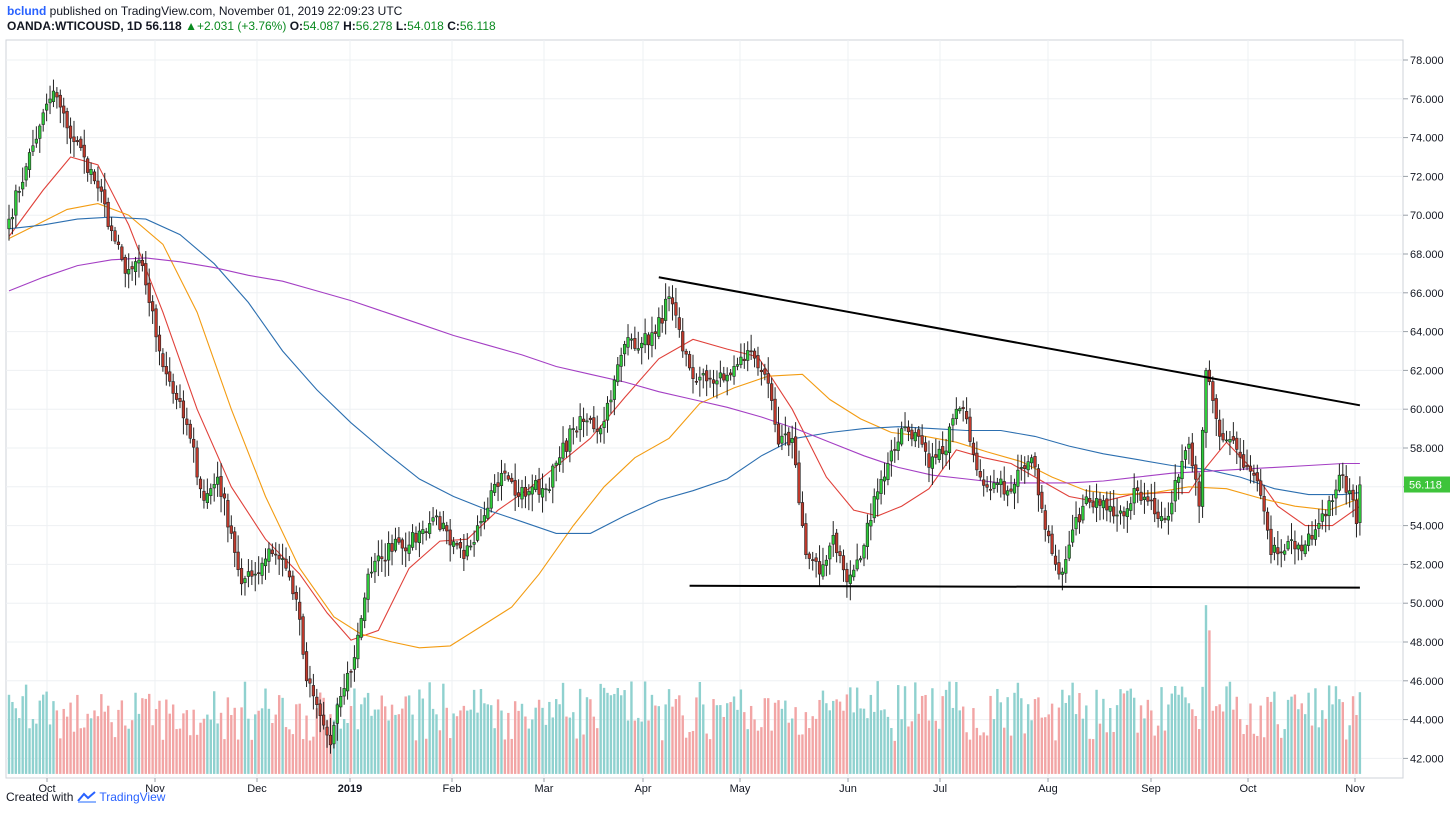  What do you see at coordinates (121, 797) in the screenshot?
I see `tradingview-link: TradingView` at bounding box center [121, 797].